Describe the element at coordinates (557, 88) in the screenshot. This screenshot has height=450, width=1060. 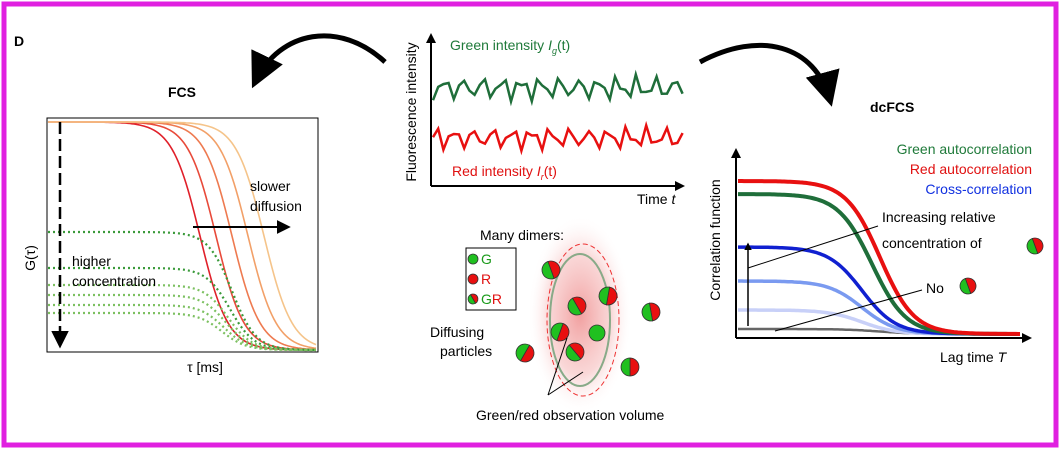
I see `green-trace` at that location.